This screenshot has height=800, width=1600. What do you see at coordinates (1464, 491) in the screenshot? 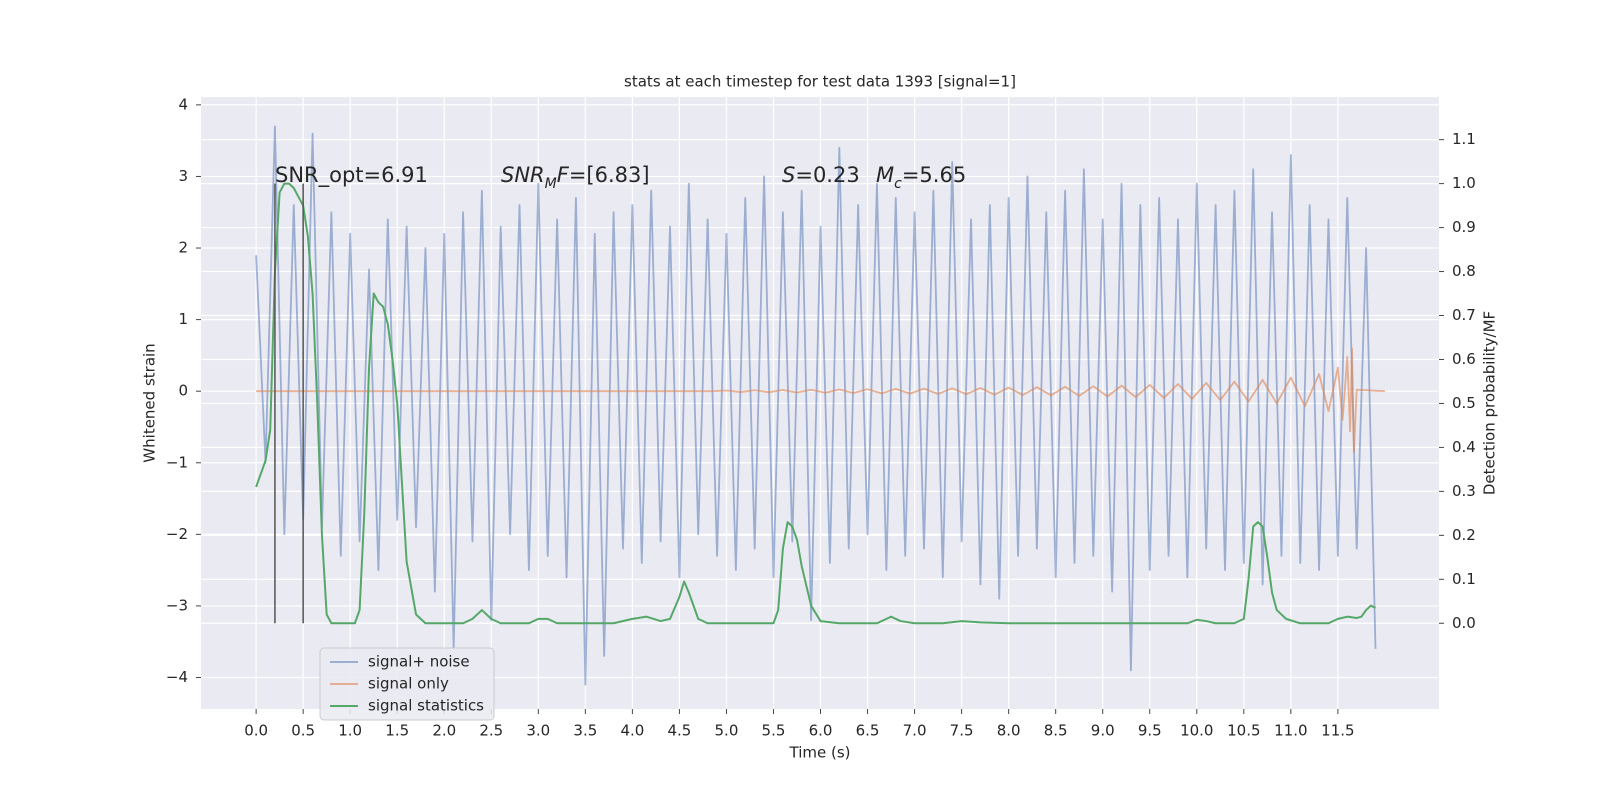
I see `y2-tick-label: 0.3` at bounding box center [1464, 491].